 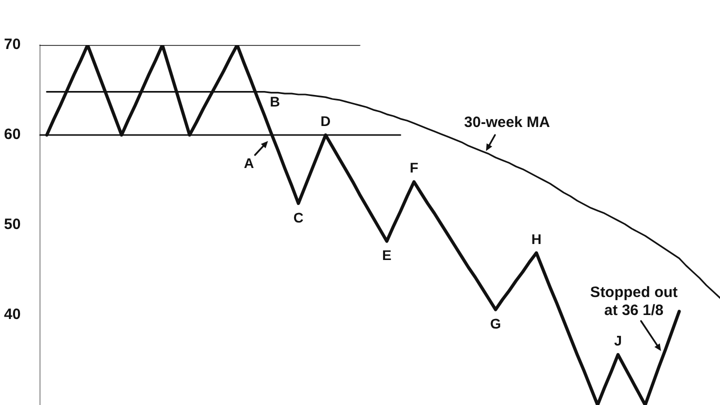 What do you see at coordinates (275, 102) in the screenshot?
I see `annotation: B` at bounding box center [275, 102].